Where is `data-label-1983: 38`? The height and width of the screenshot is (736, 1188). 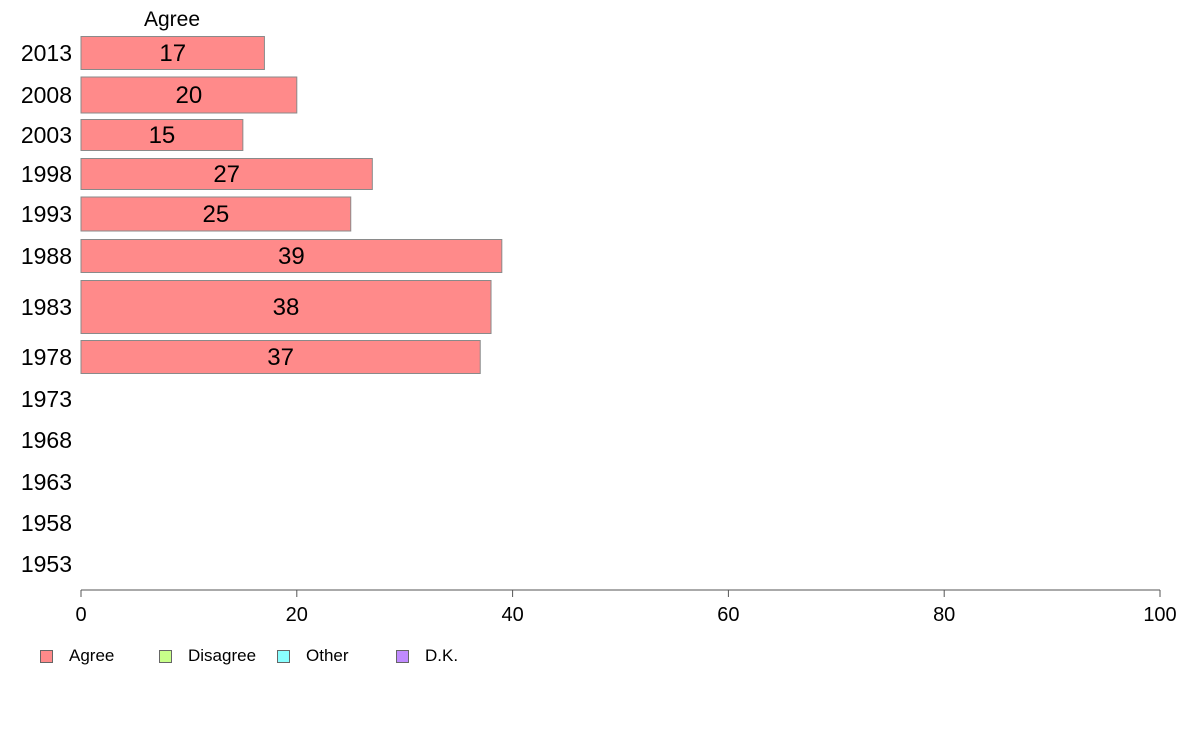
data-label-1983: 38 is located at coordinates (286, 307).